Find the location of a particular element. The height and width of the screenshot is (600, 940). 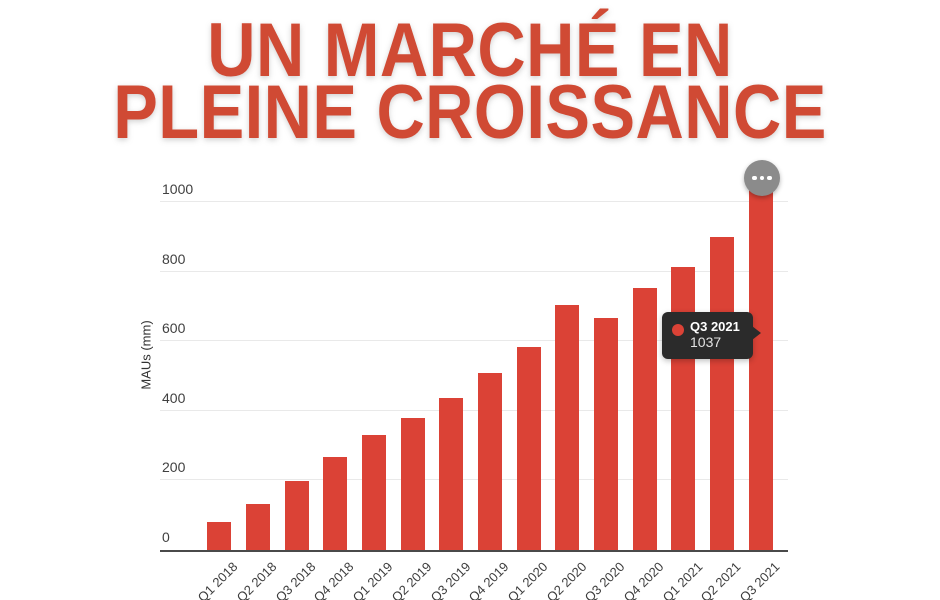

x-tick-slot: Q3 2021 is located at coordinates (759, 577).